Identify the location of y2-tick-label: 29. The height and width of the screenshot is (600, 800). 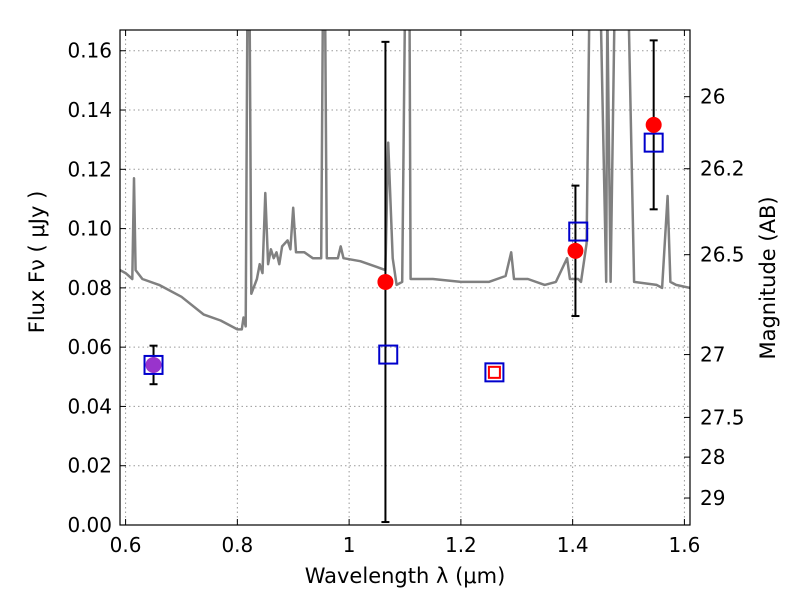
(712, 498).